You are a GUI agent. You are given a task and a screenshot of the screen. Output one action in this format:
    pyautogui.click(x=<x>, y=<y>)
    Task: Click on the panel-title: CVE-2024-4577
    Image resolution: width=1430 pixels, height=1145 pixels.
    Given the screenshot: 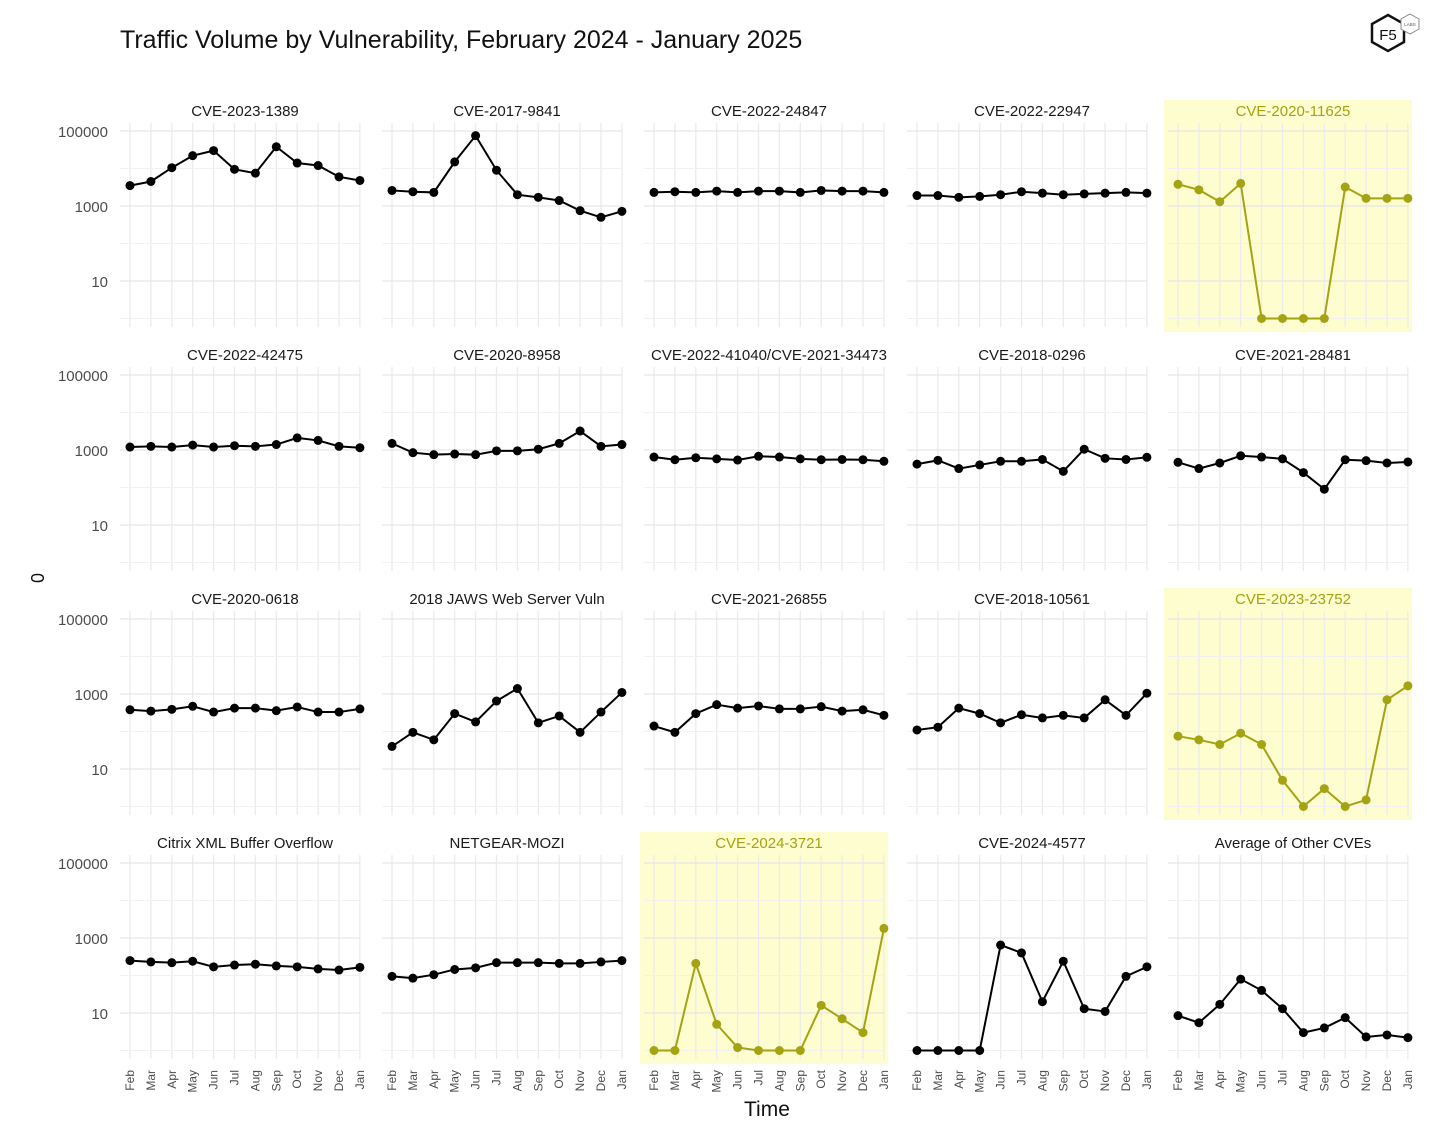 What is the action you would take?
    pyautogui.click(x=1032, y=843)
    